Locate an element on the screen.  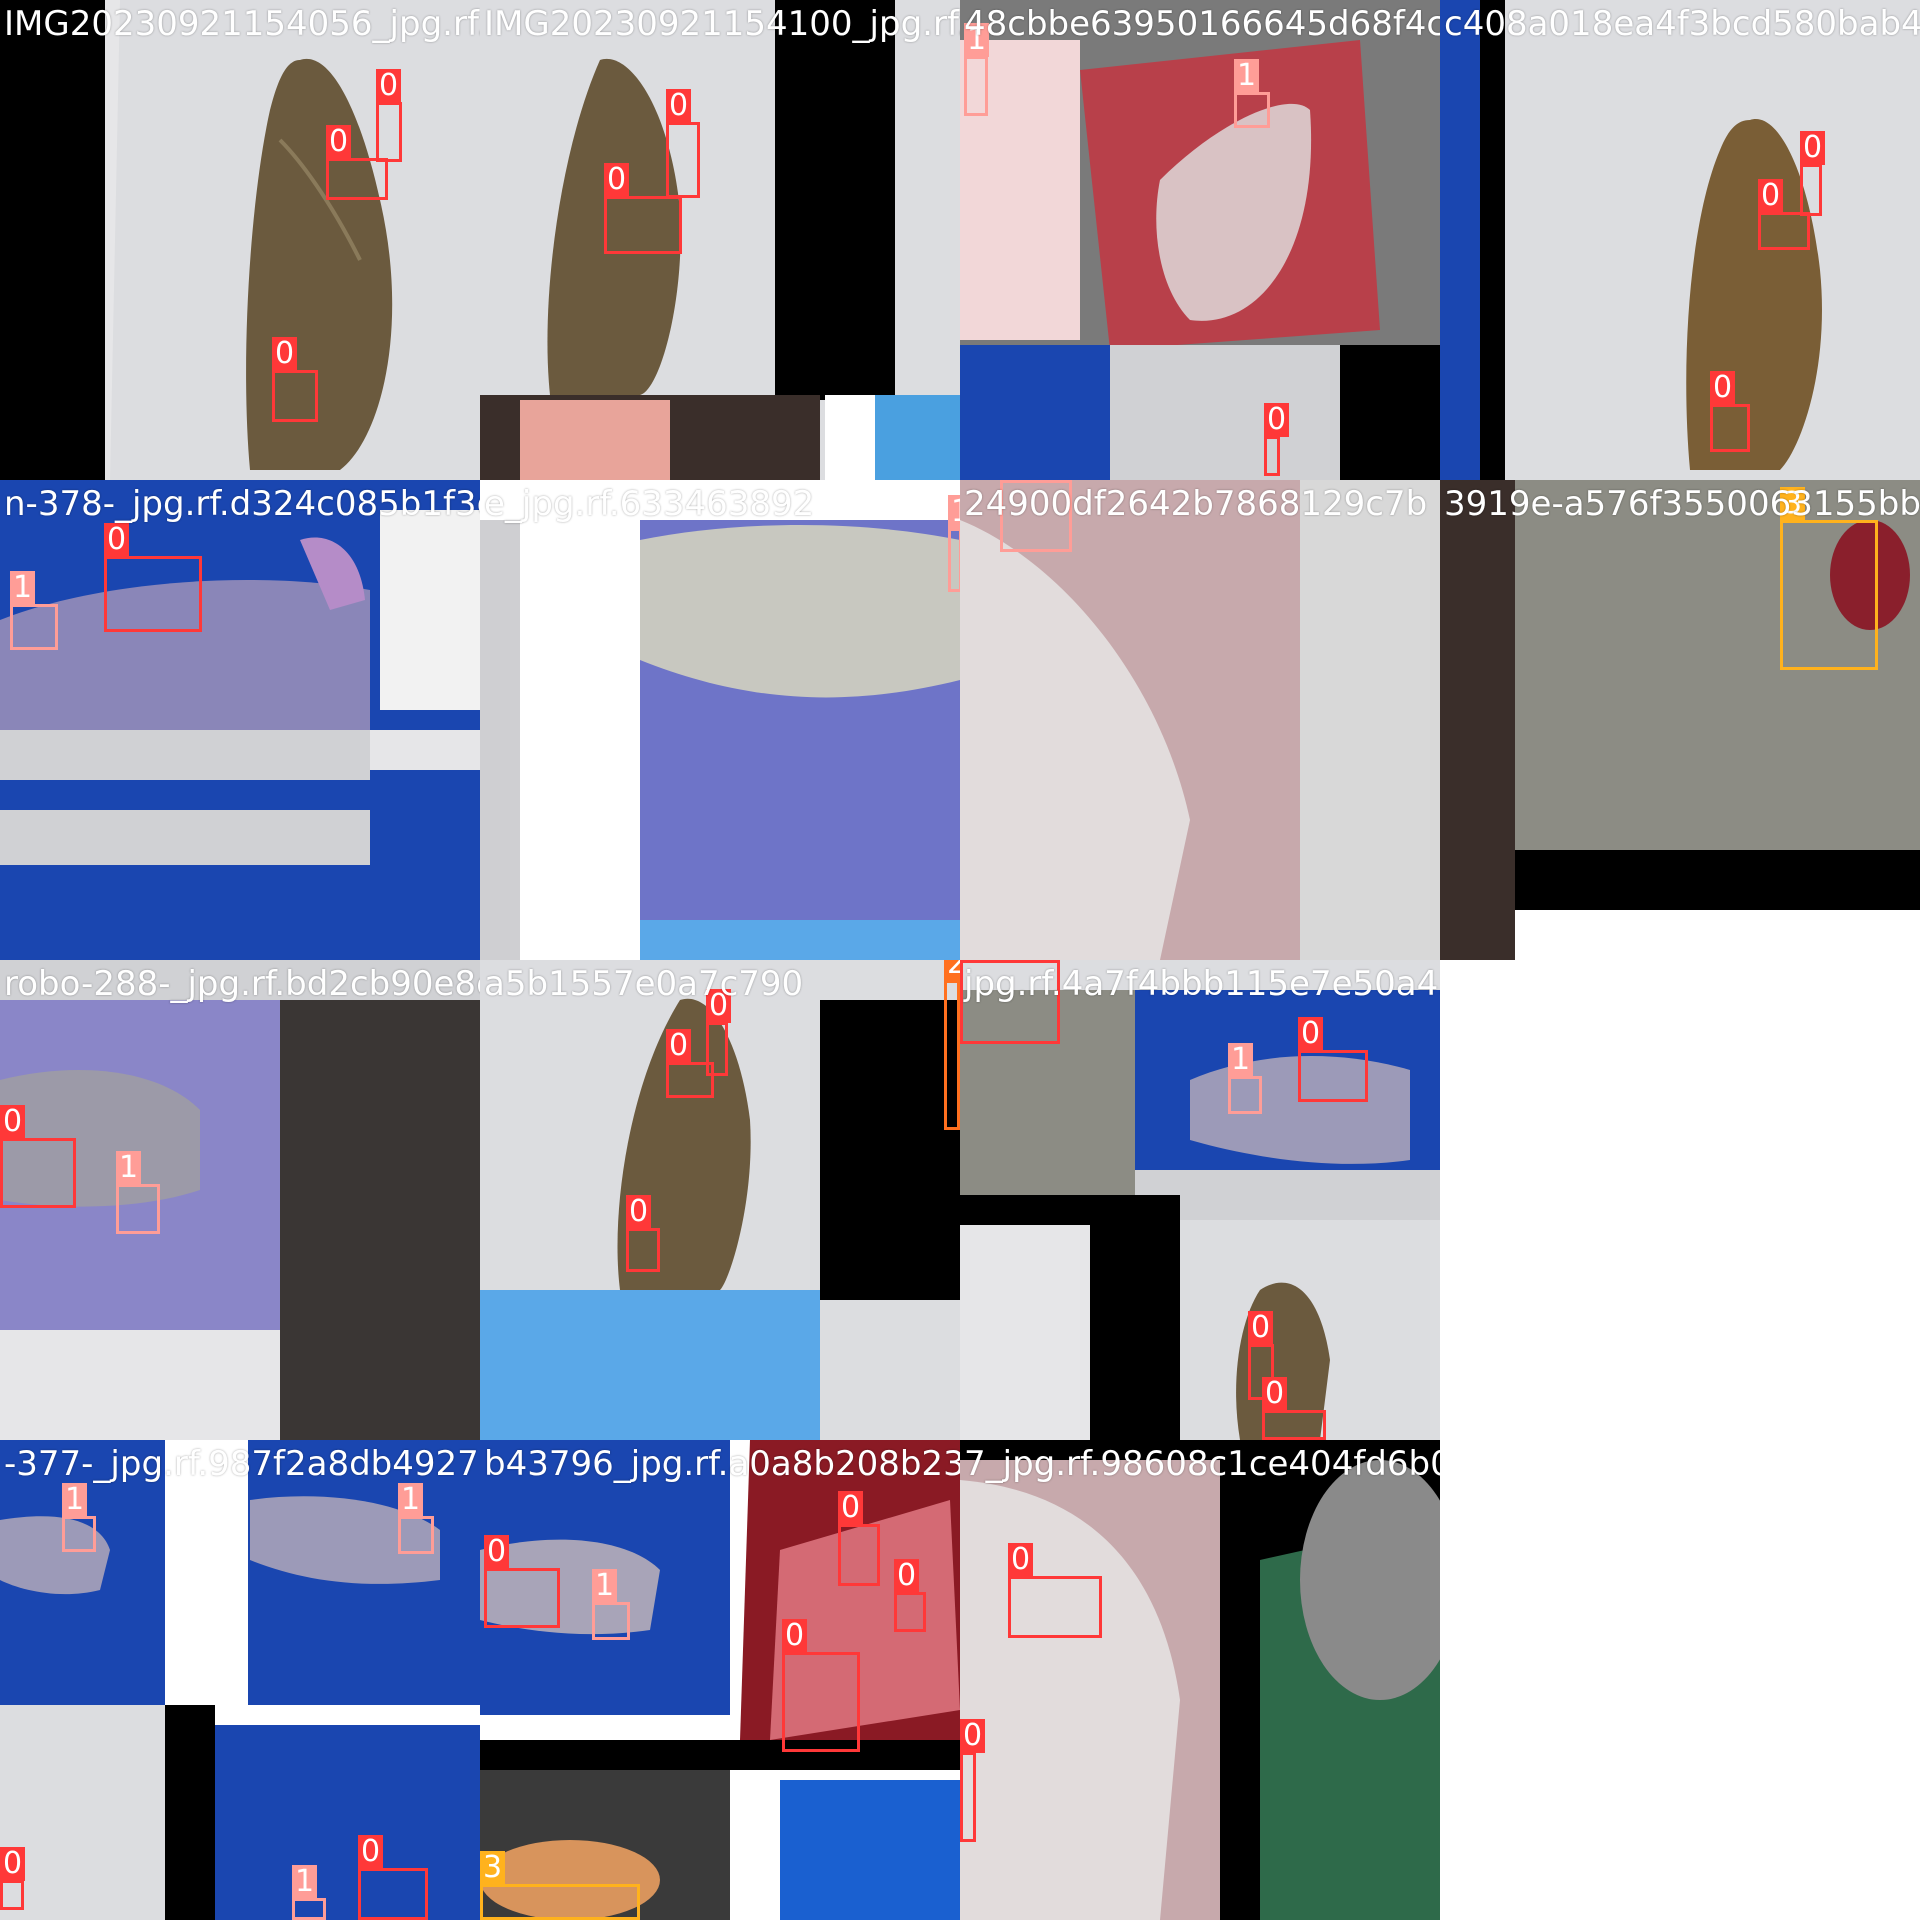
tile-3: 1 1 0 48cbbe63950166645d68f4c408a018 is located at coordinates (1200, 240).